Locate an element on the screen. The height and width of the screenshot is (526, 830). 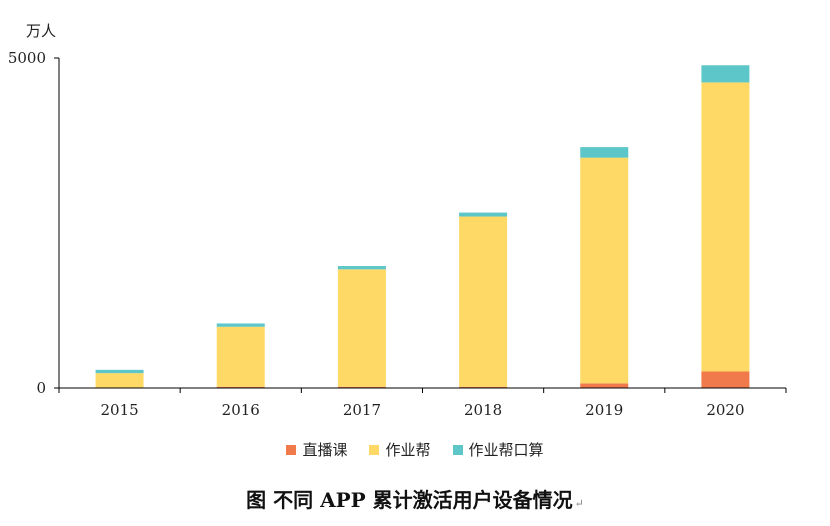
y-axis-unit-label: 万人 is located at coordinates (41, 31).